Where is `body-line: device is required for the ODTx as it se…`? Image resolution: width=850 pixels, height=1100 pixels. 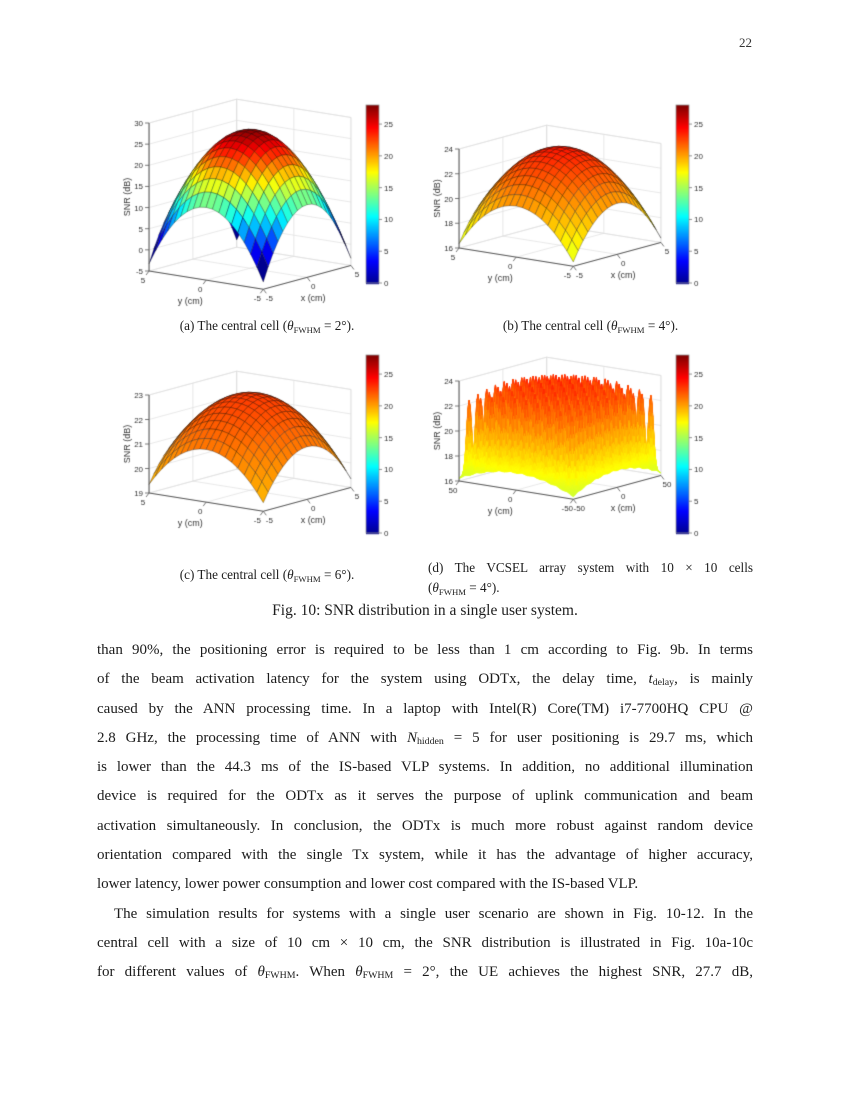
body-line: device is required for the ODTx as it se… is located at coordinates (425, 796).